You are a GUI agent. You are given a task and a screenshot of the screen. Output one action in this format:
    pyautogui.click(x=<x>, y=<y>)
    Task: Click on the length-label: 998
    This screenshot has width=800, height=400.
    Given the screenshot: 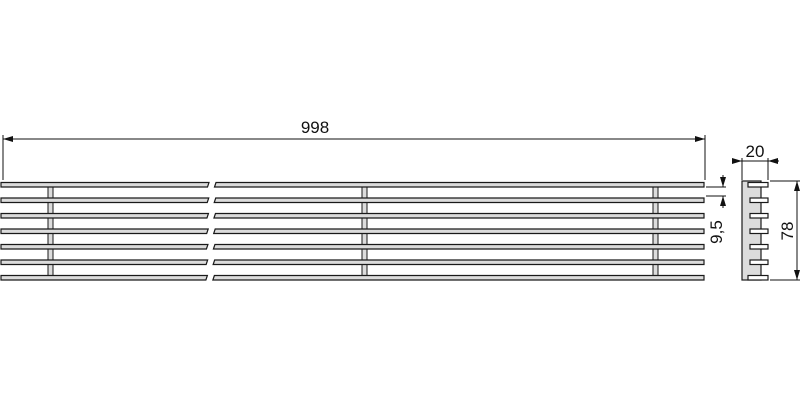 What is the action you would take?
    pyautogui.click(x=315, y=127)
    